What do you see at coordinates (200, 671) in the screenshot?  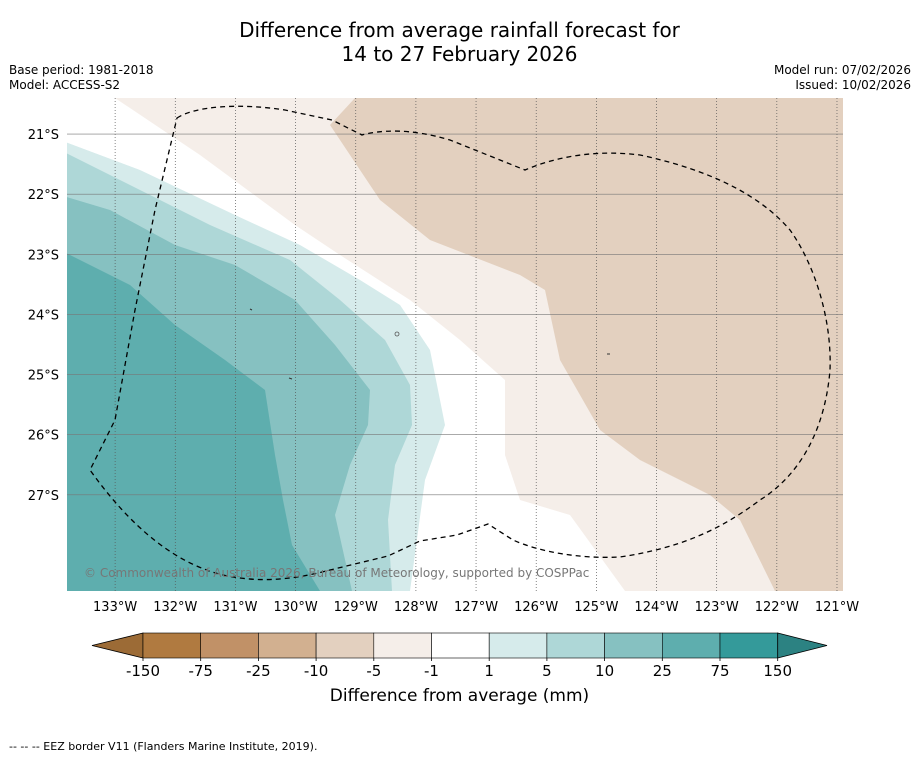 I see `colorbar-tick-label: -75` at bounding box center [200, 671].